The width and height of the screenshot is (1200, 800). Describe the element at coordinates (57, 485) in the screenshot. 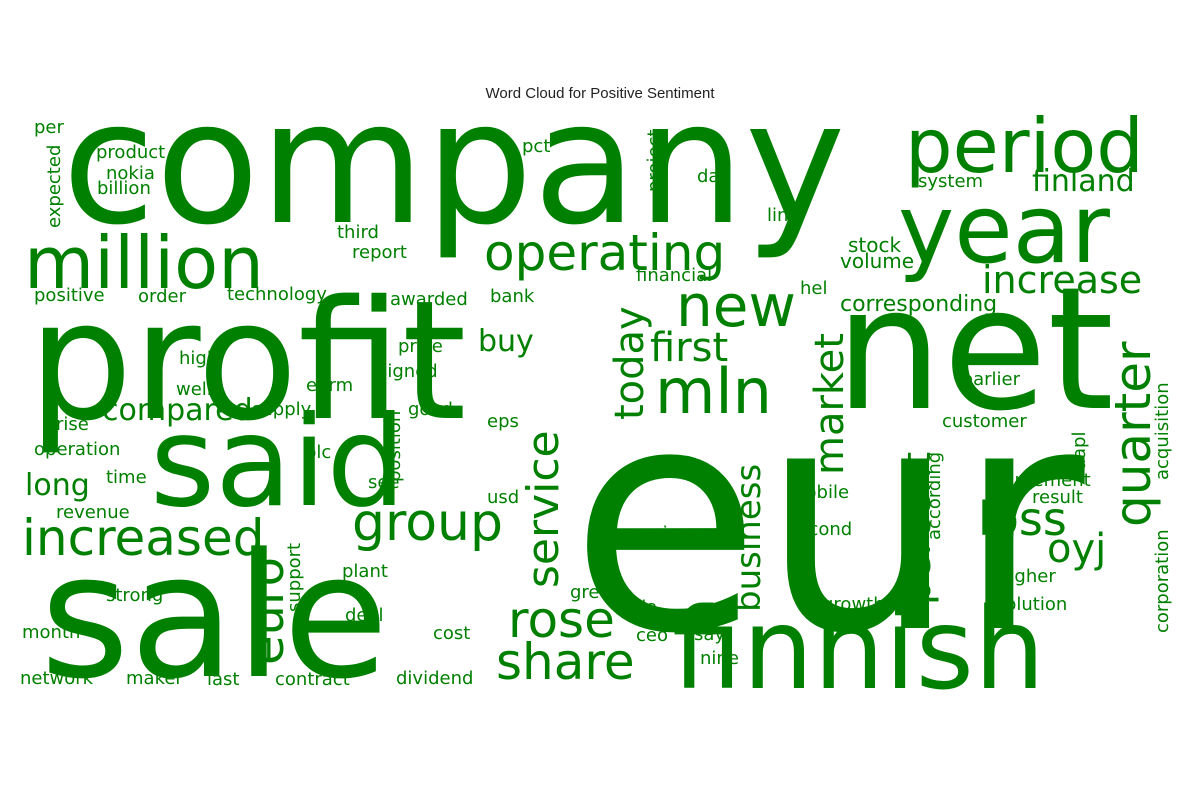

I see `word-long: long` at that location.